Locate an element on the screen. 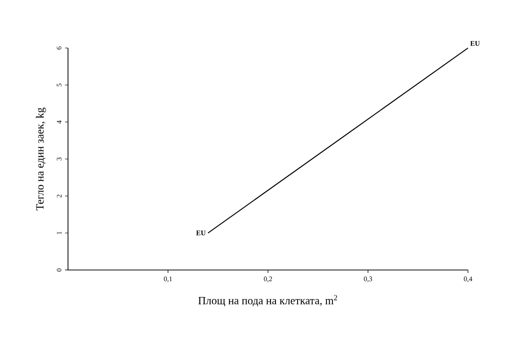 This screenshot has width=519, height=345. x-axis-title: Площ на пода на клетката, m$^{2}$ is located at coordinates (268, 300).